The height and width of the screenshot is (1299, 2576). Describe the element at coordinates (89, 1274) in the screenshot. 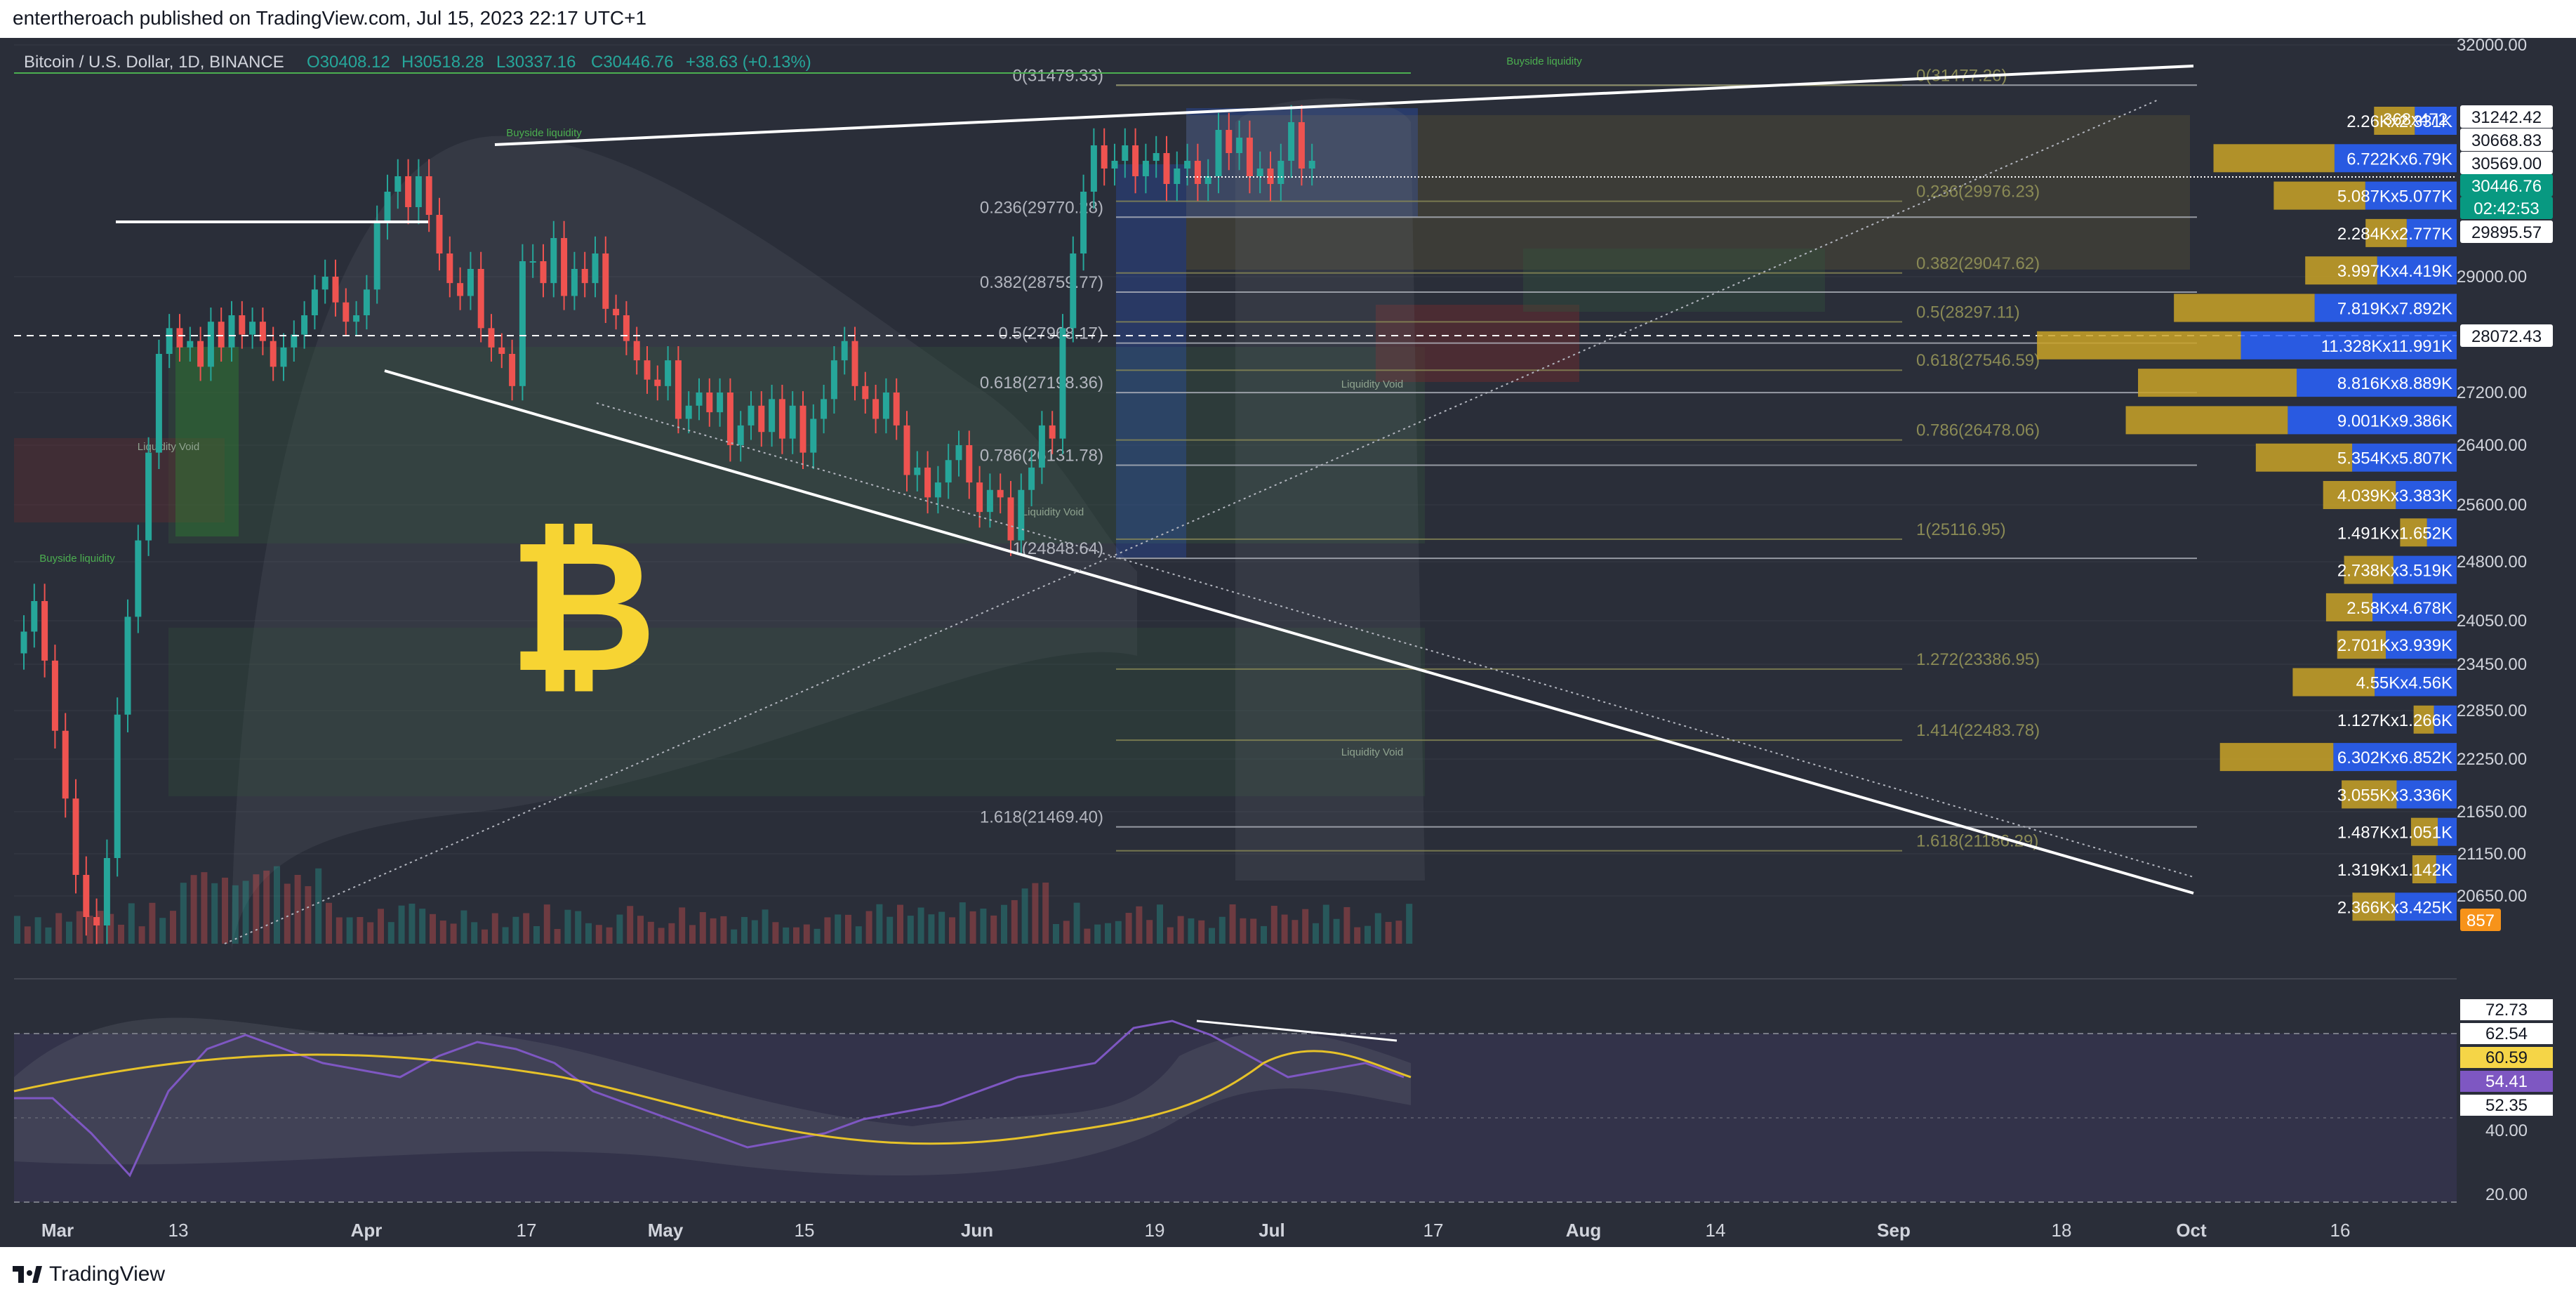

I see `tradingview-logo: TradingView` at that location.